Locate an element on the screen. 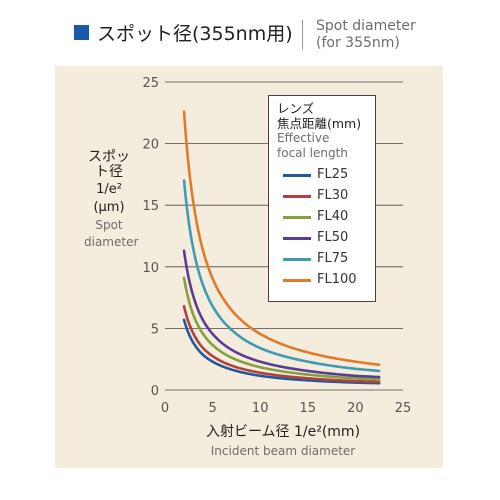 The image size is (500, 500). legend-label: FL30 is located at coordinates (333, 195).